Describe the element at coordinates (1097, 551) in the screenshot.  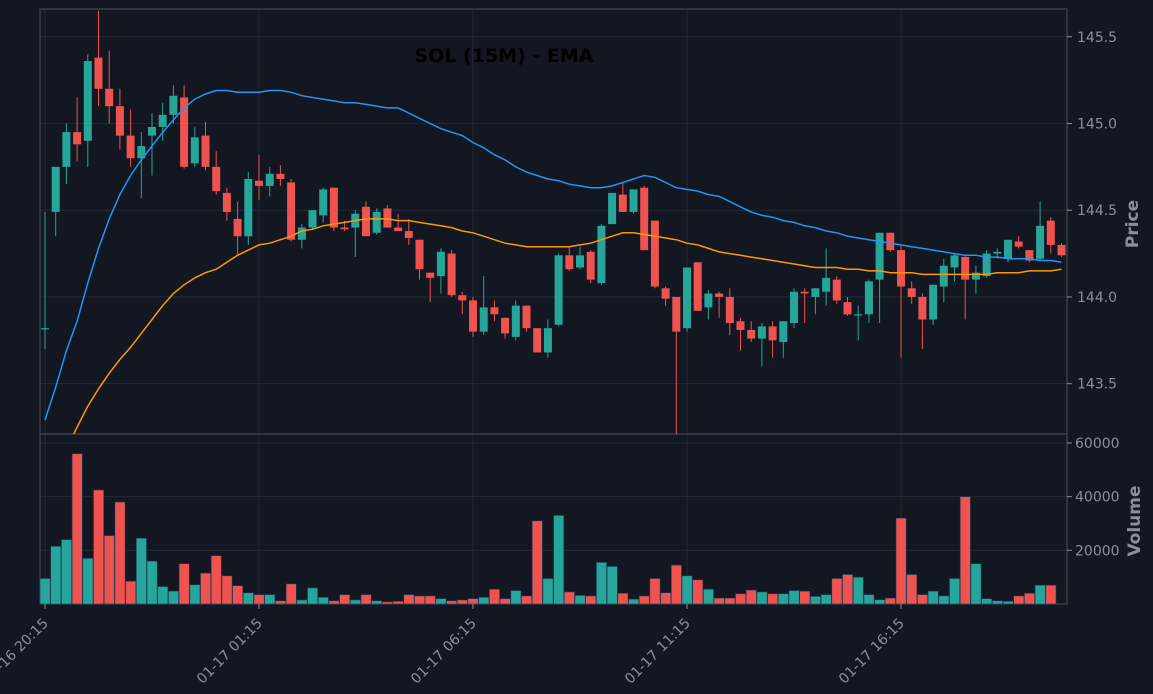
I see `volume-tick-label: 20000` at that location.